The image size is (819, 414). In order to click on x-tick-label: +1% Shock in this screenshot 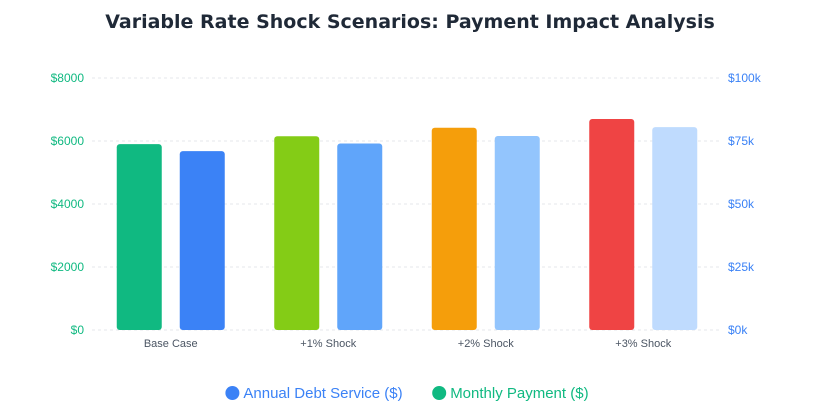, I will do `click(328, 344)`.